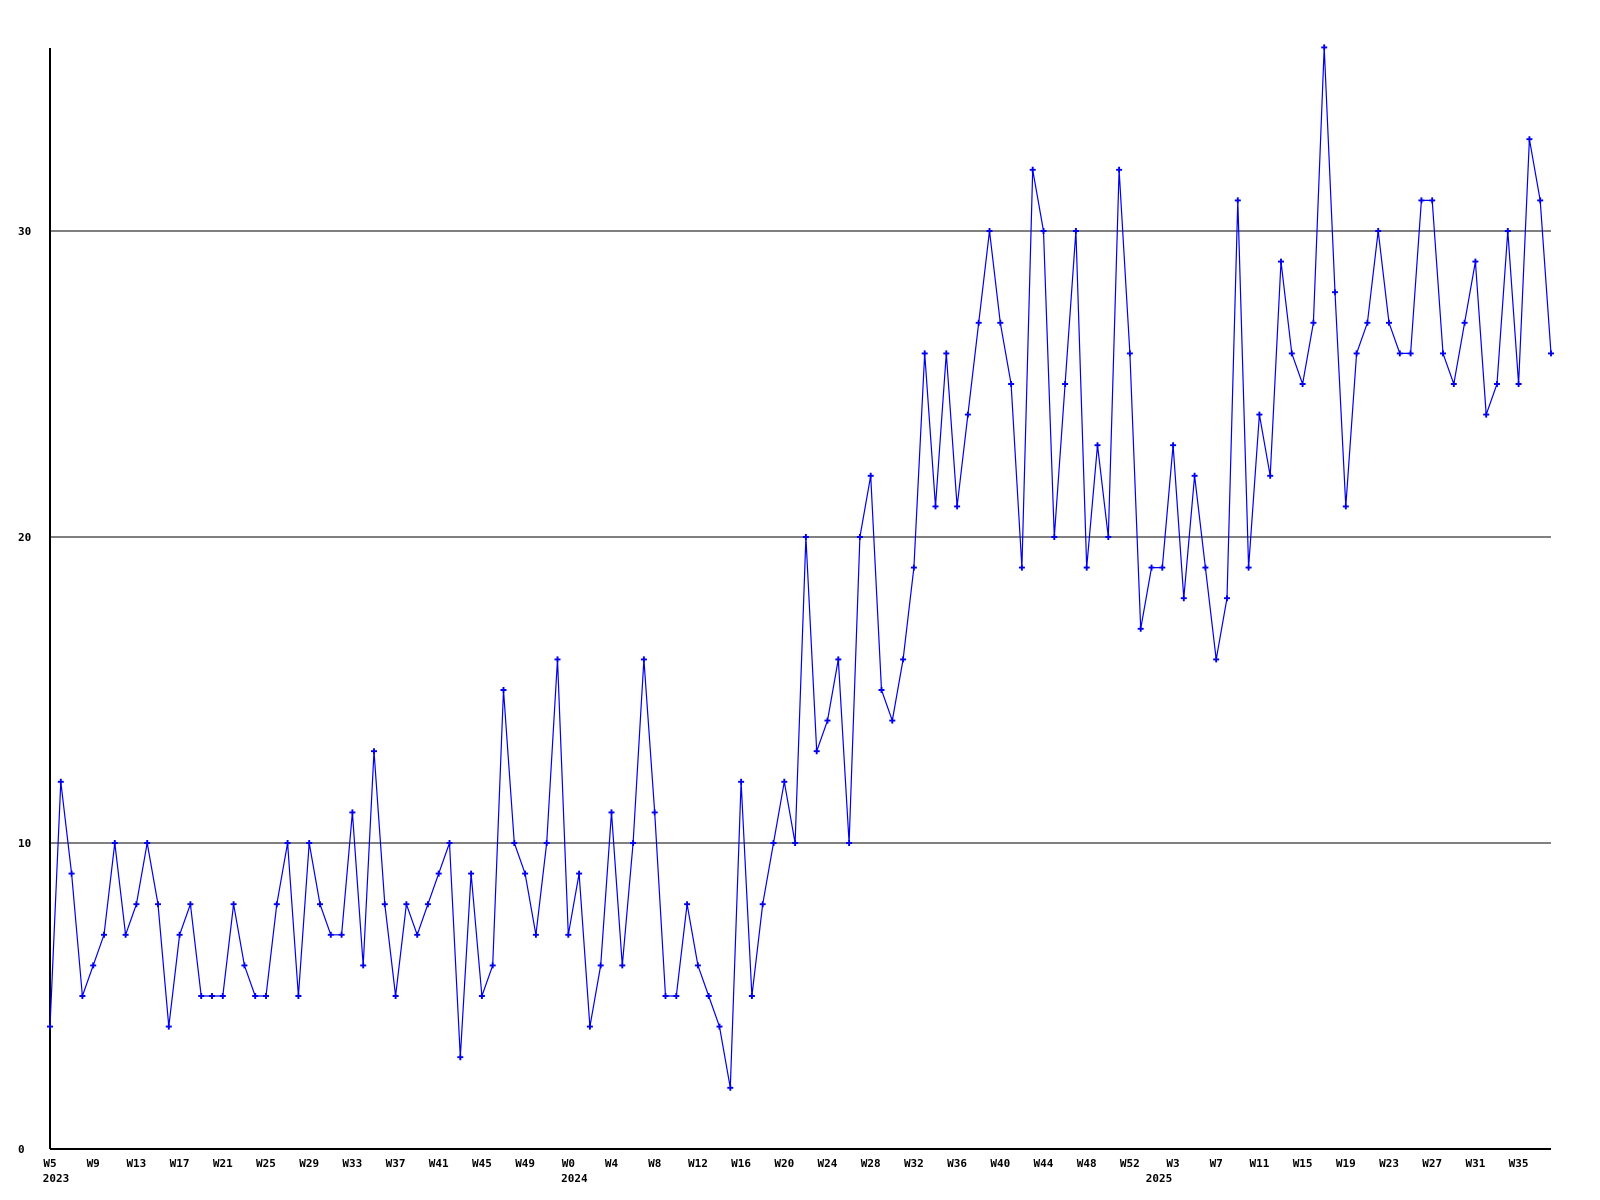  Describe the element at coordinates (93, 1163) in the screenshot. I see `x-tick-label: W9` at that location.